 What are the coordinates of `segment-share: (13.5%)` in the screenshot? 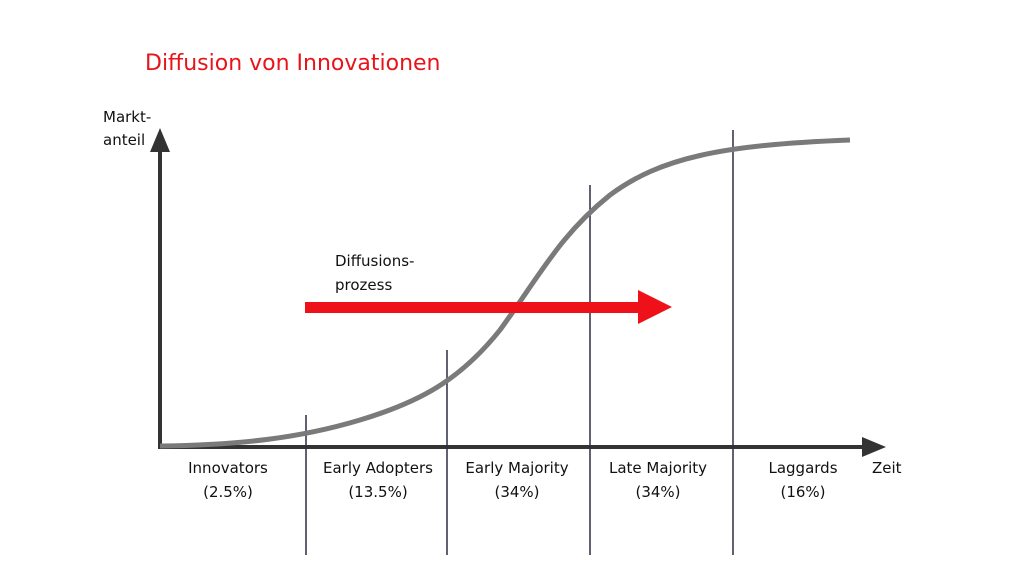 It's located at (377, 492).